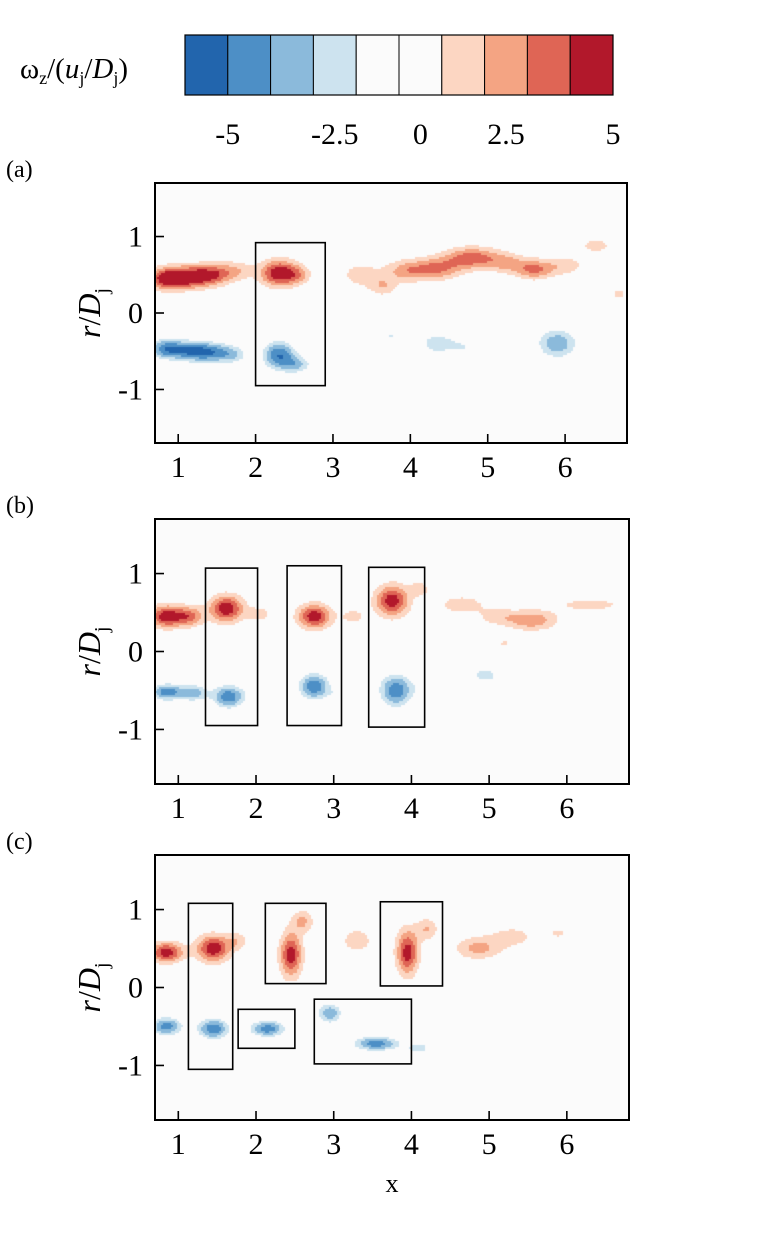 Image resolution: width=777 pixels, height=1243 pixels. Describe the element at coordinates (102, 69) in the screenshot. I see `colorbar-label-D: D` at that location.